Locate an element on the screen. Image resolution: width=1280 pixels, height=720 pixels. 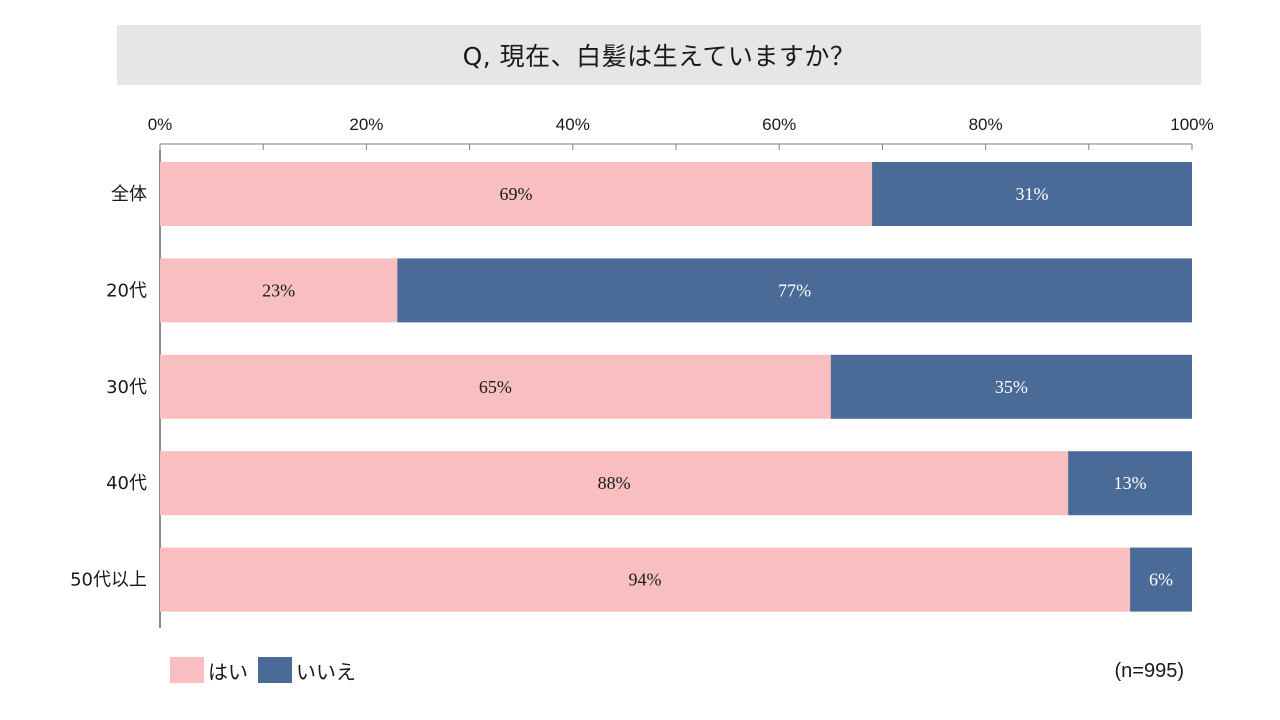
data-label: 35% is located at coordinates (1011, 387).